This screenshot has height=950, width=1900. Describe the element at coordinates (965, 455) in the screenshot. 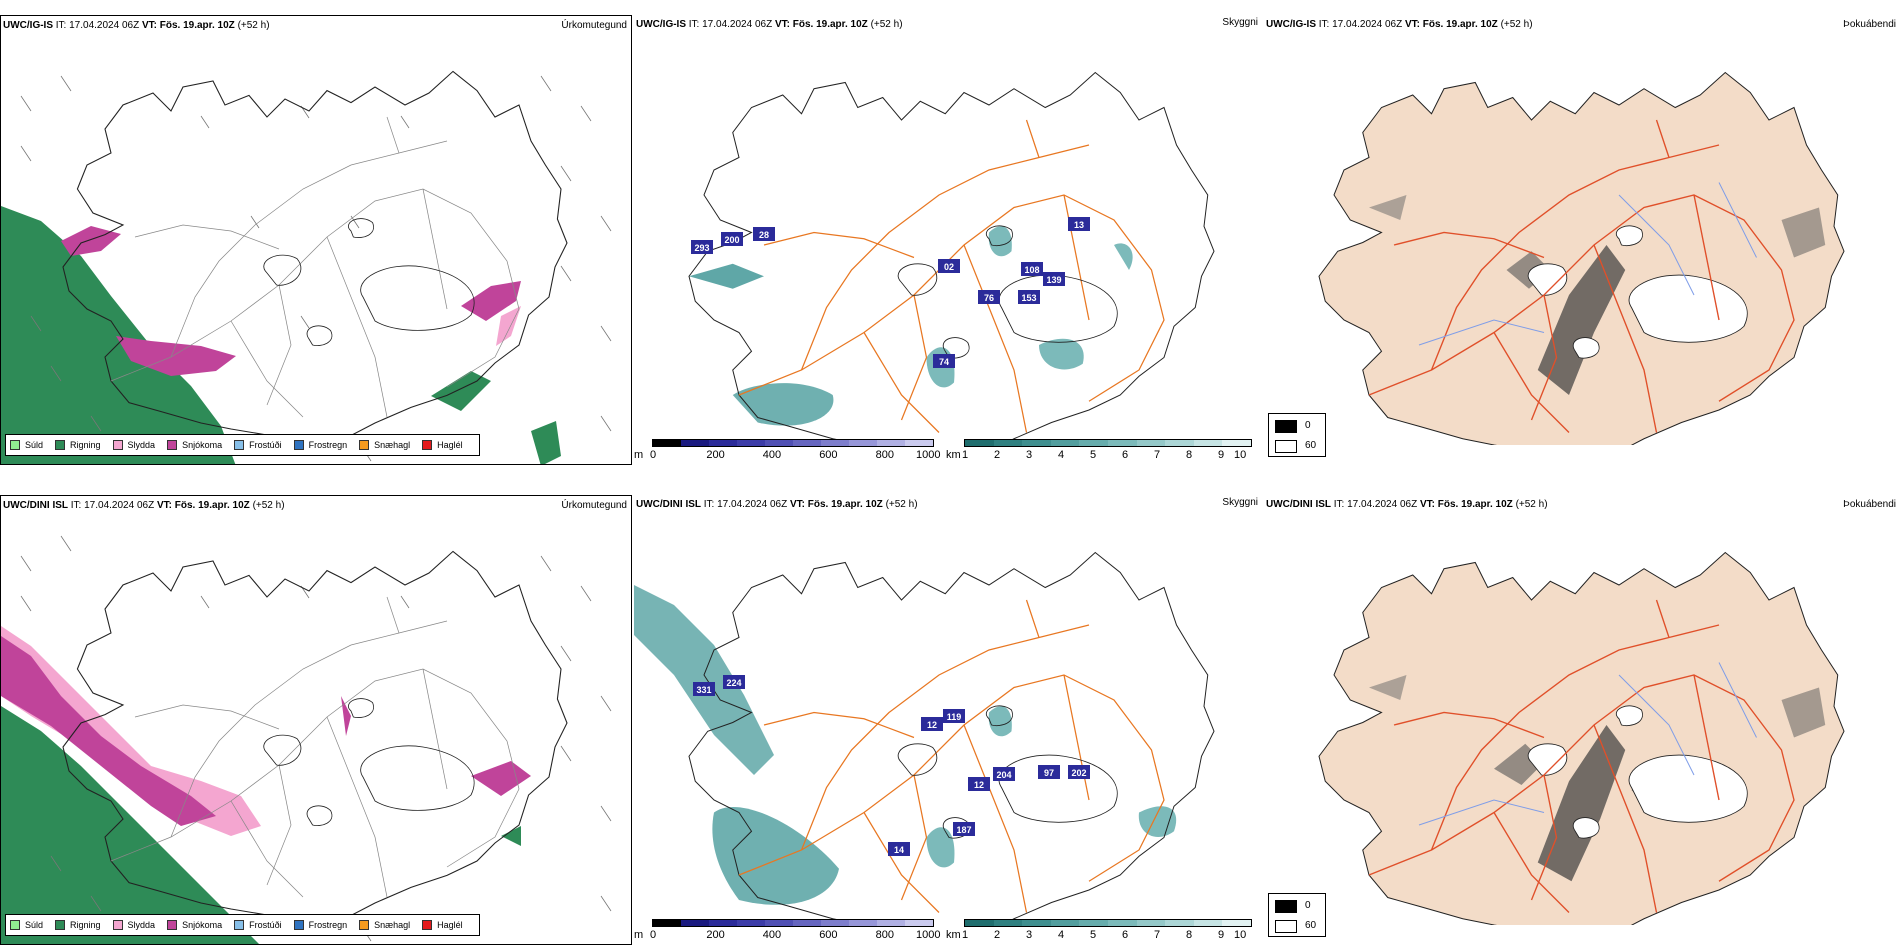

I see `scale-tick-label: 1` at that location.